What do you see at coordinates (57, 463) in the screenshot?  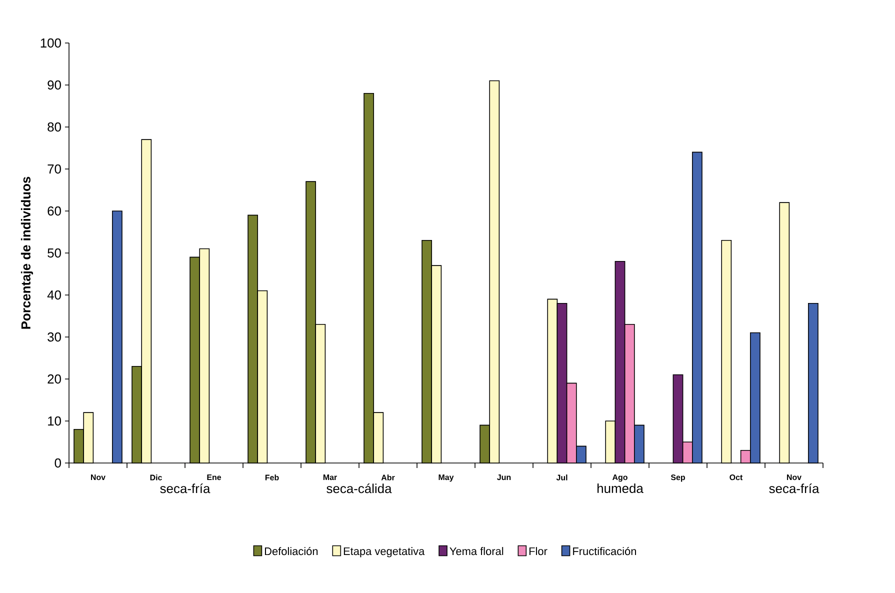 I see `y-tick-label: 0` at bounding box center [57, 463].